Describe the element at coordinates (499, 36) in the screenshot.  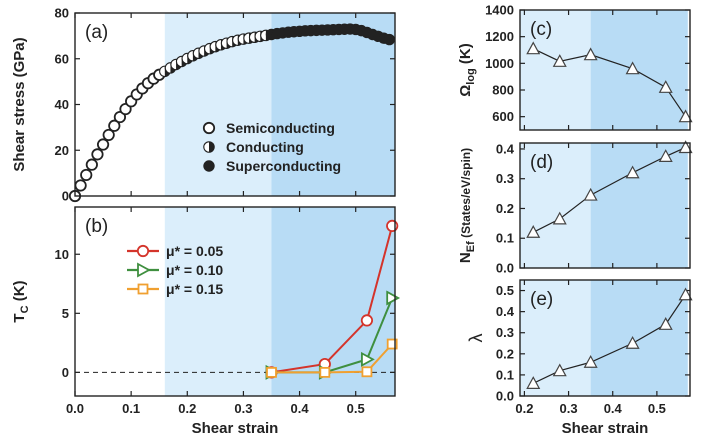
I see `y-tick-label: 1200` at that location.